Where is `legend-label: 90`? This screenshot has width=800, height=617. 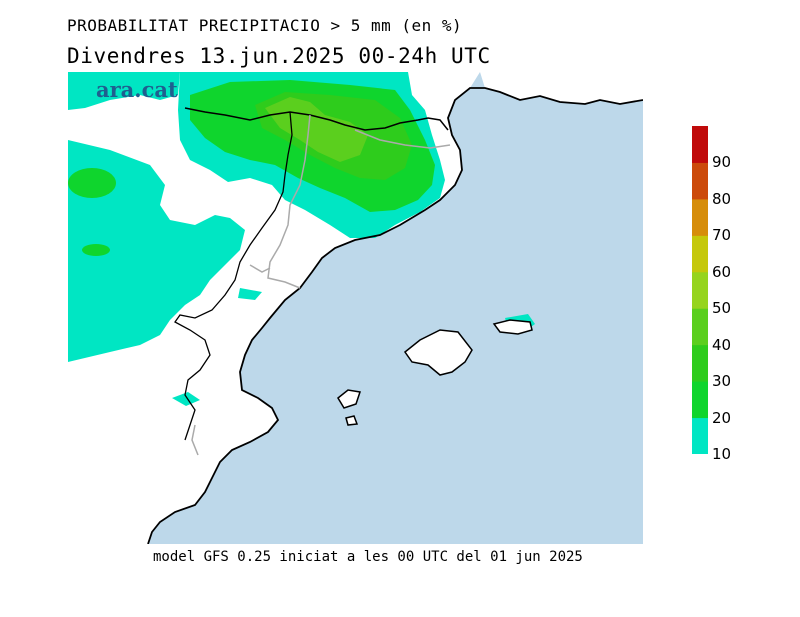
legend-label: 90 is located at coordinates (722, 162).